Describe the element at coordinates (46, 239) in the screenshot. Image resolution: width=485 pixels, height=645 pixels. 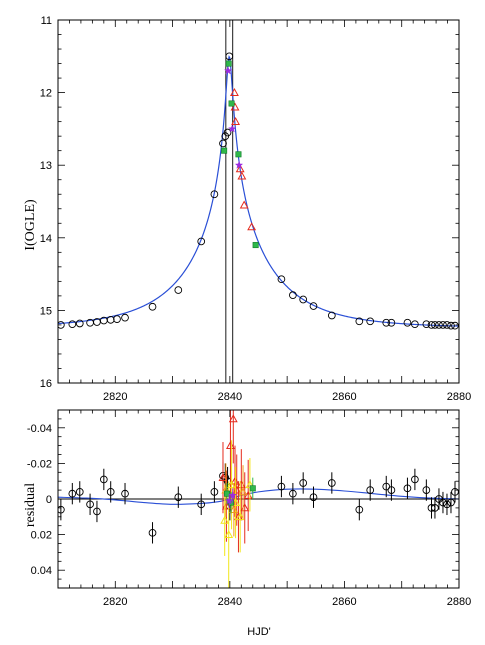
I see `y-tick-label: 14` at that location.